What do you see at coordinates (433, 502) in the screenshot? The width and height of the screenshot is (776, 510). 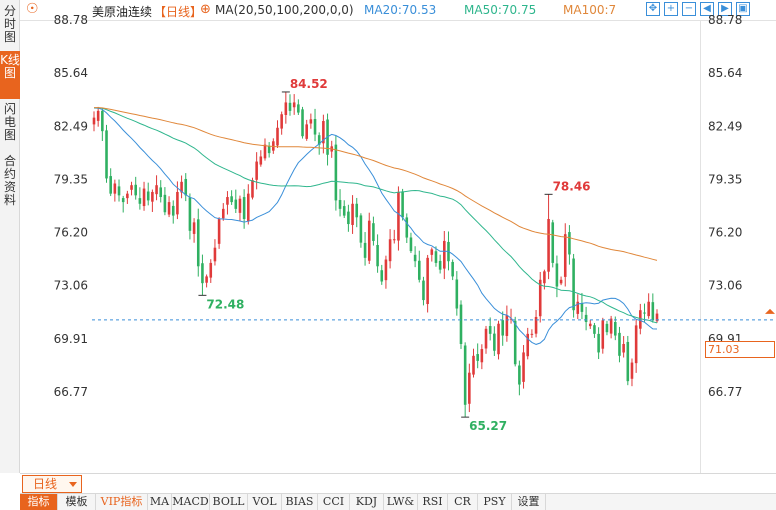 I see `indicator-tab-11: RSI` at bounding box center [433, 502].